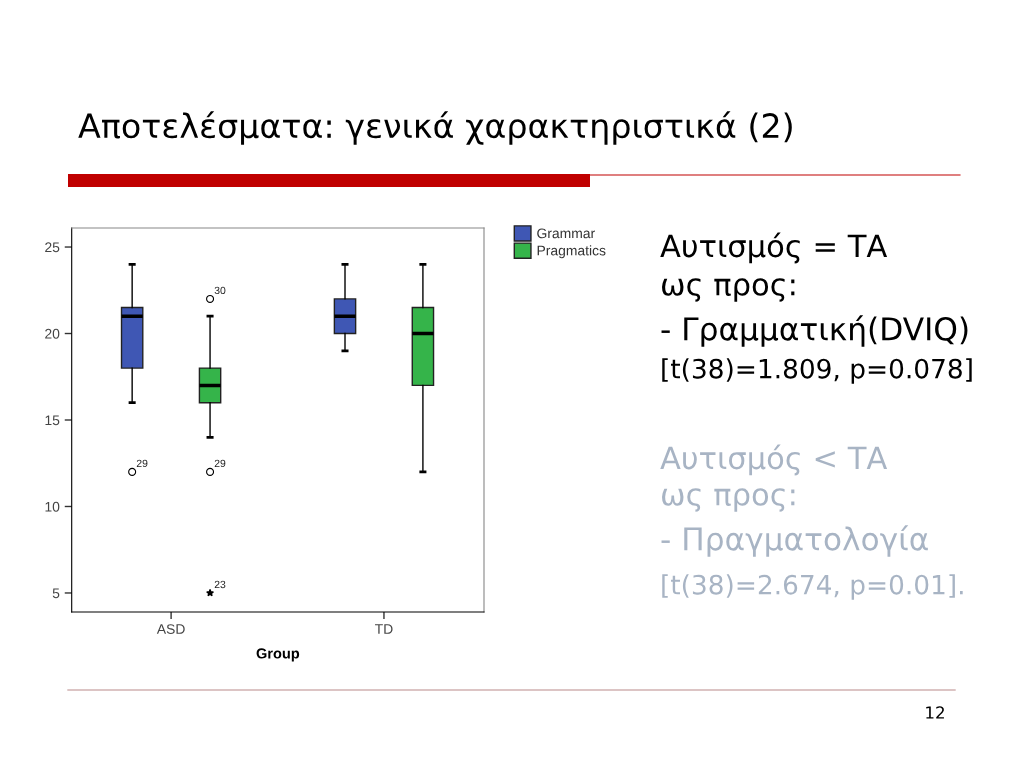 The image size is (1024, 768). Describe the element at coordinates (56, 593) in the screenshot. I see `y-tick-label: 5` at that location.